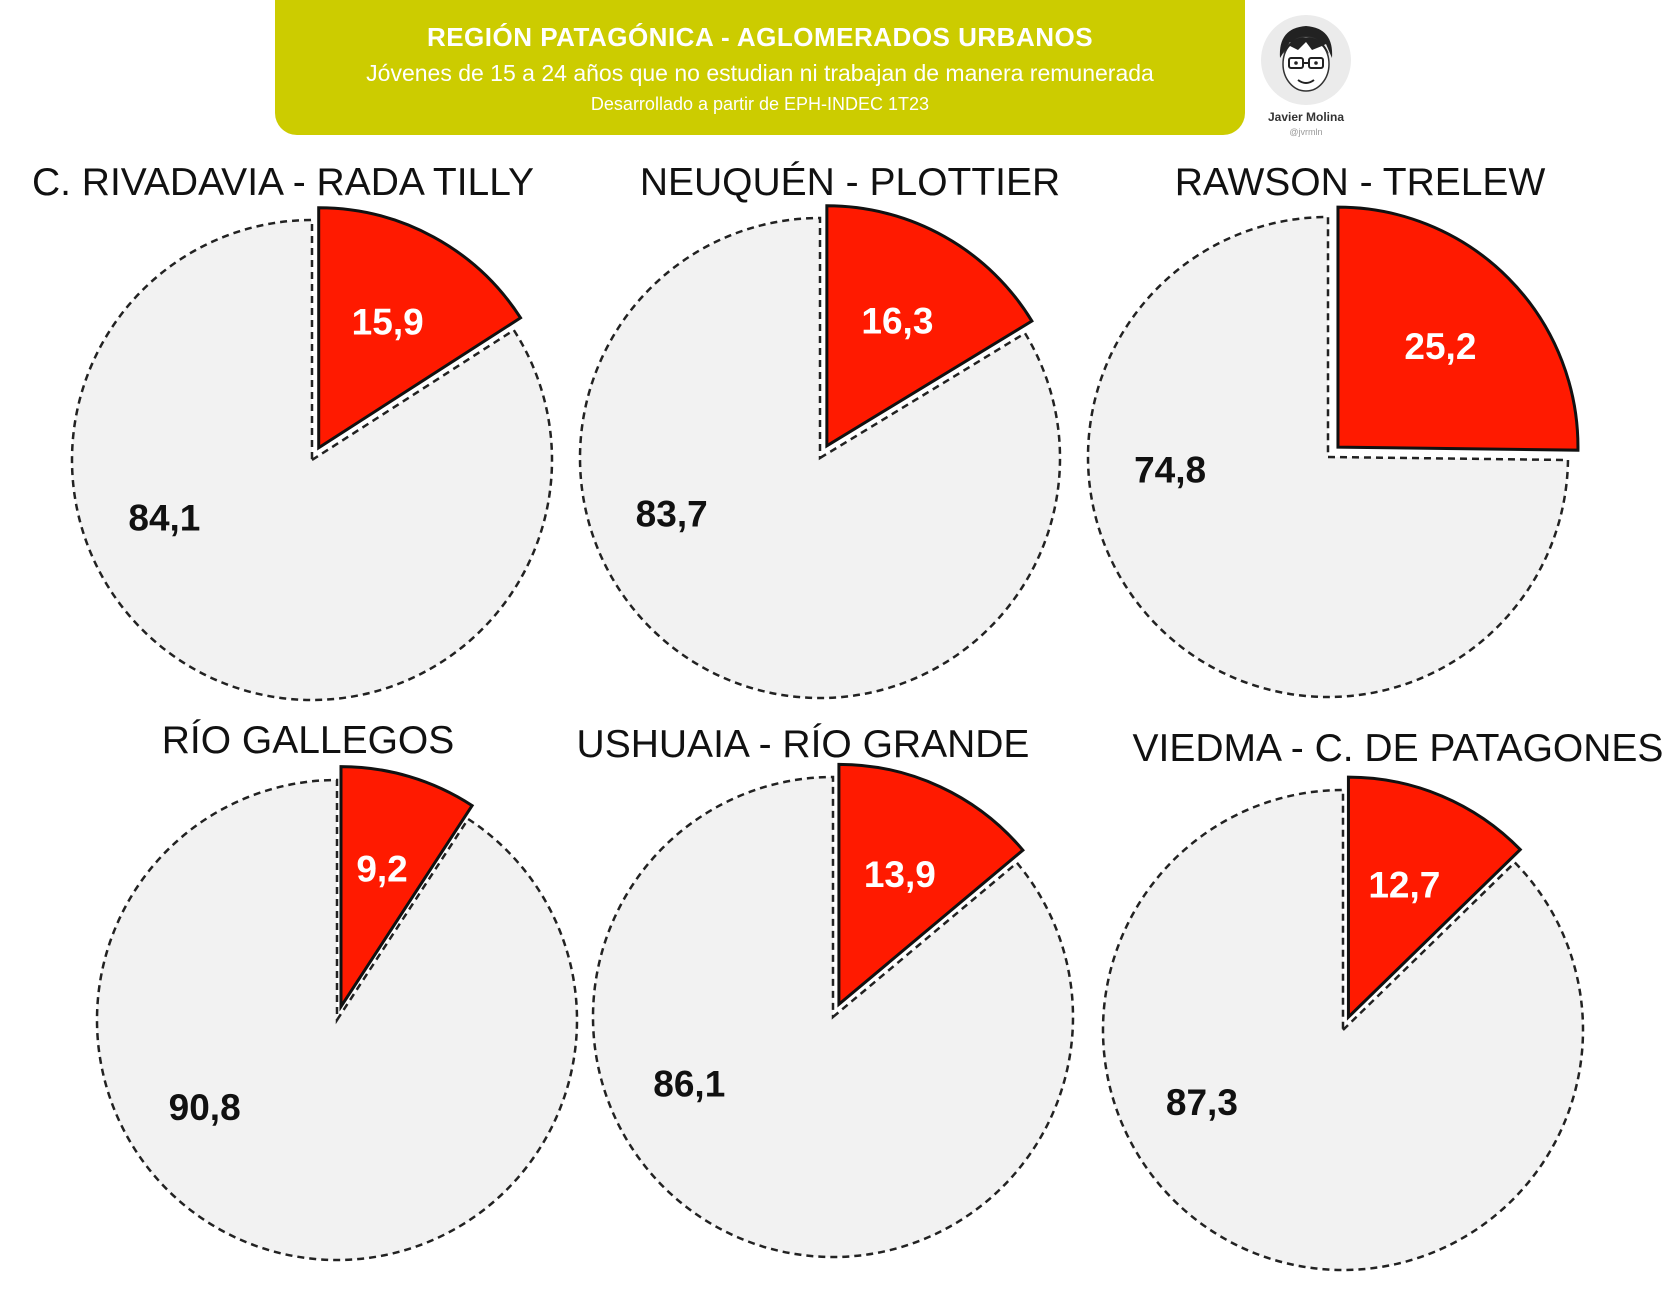 The height and width of the screenshot is (1289, 1663). Describe the element at coordinates (1306, 117) in the screenshot. I see `author-name: Javier Molina` at that location.